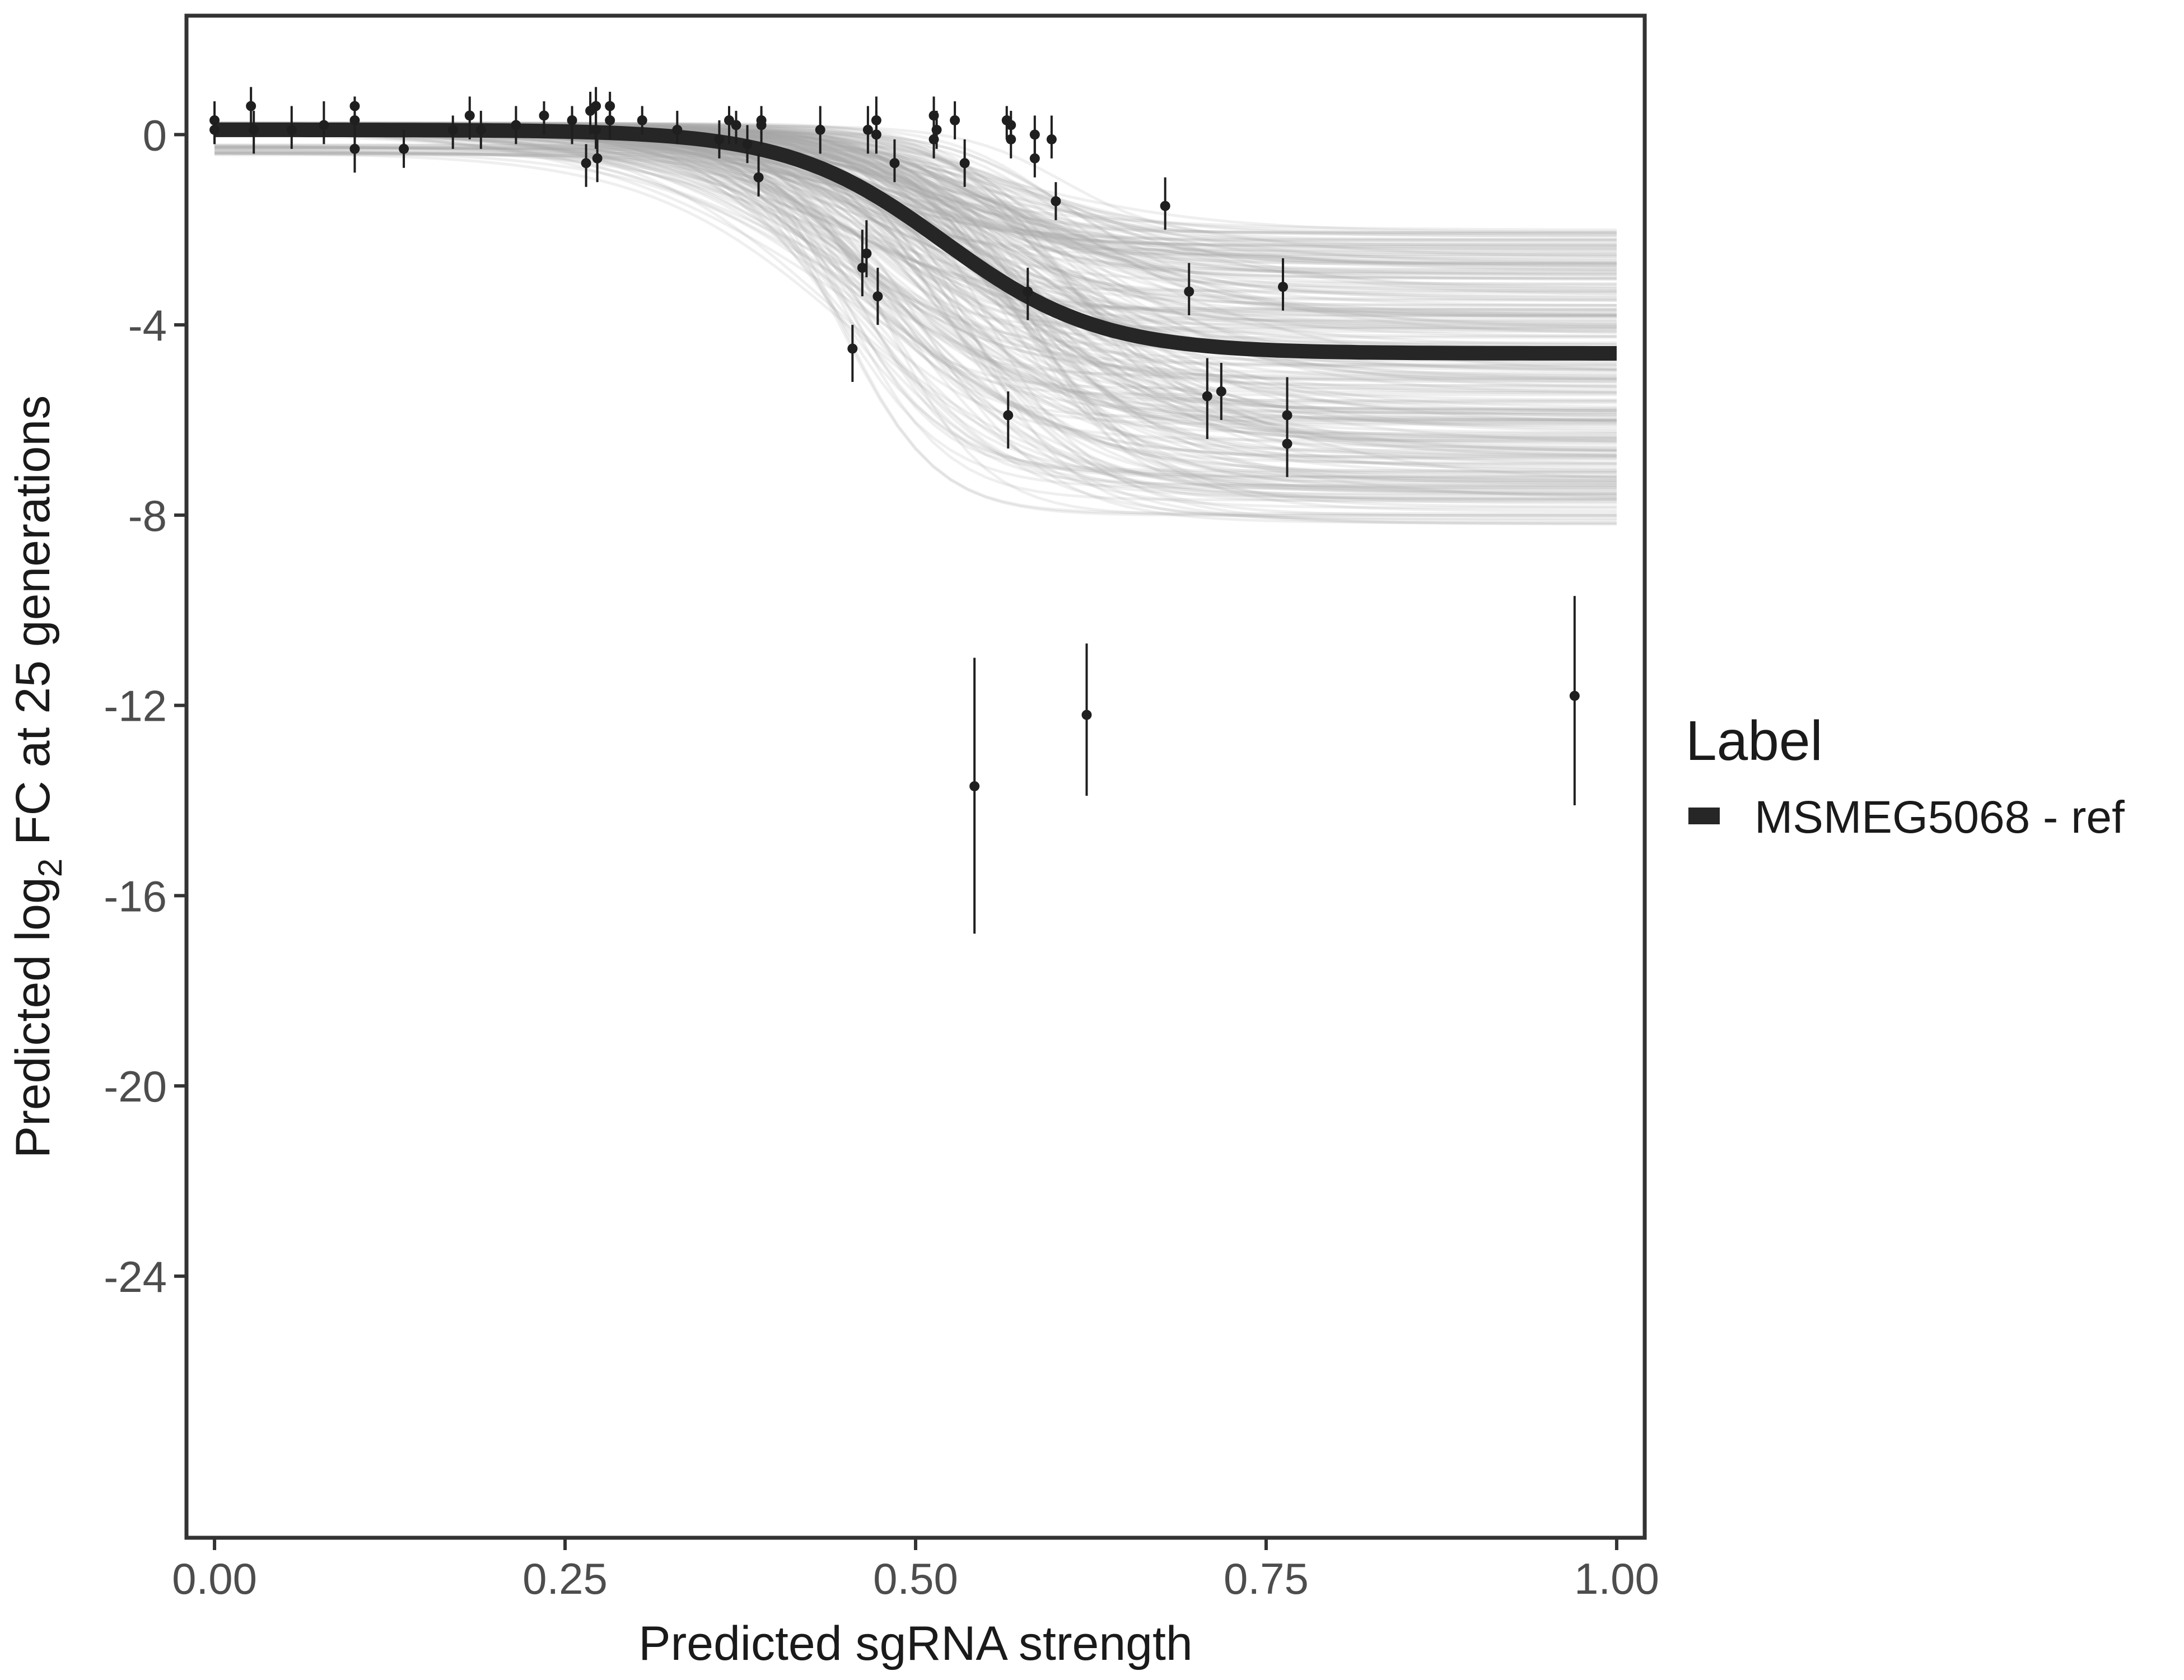 The height and width of the screenshot is (1680, 2184). What do you see at coordinates (136, 1277) in the screenshot?
I see `y-tick-label: -24` at bounding box center [136, 1277].